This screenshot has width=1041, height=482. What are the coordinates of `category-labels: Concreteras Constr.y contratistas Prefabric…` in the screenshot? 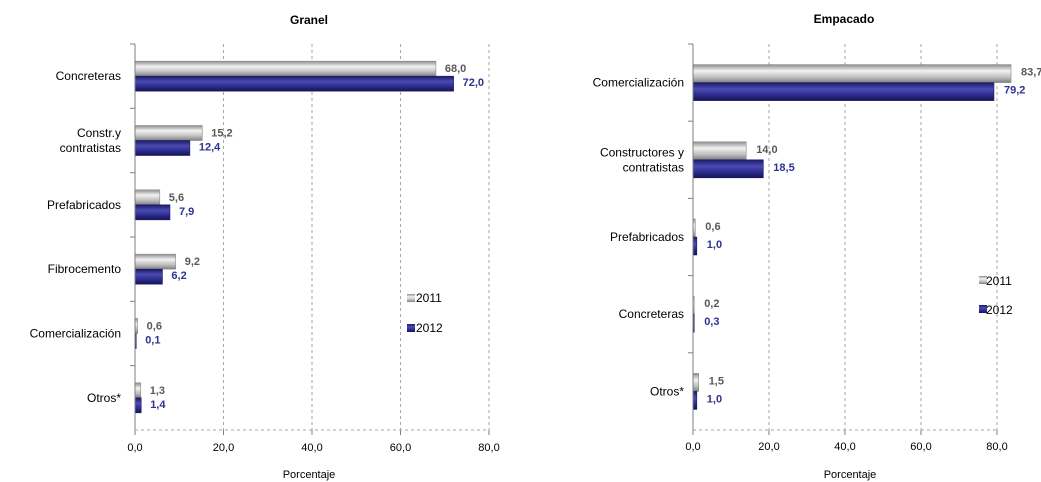 It's located at (76, 237).